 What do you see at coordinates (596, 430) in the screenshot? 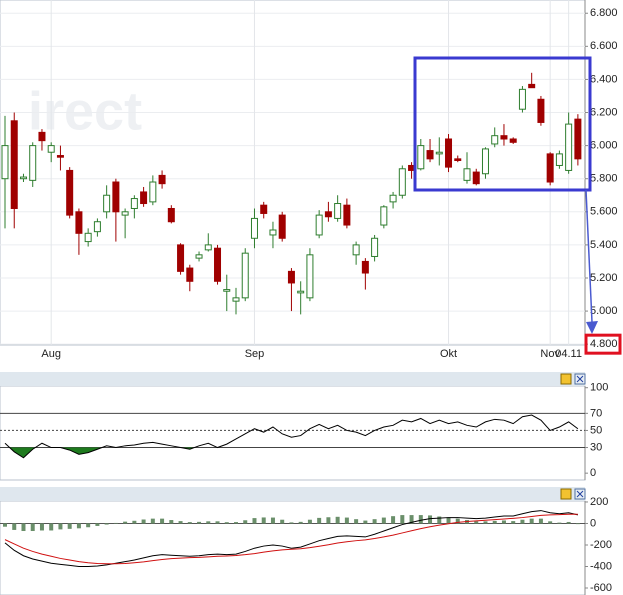
I see `y-tick-label: 50` at bounding box center [596, 430].